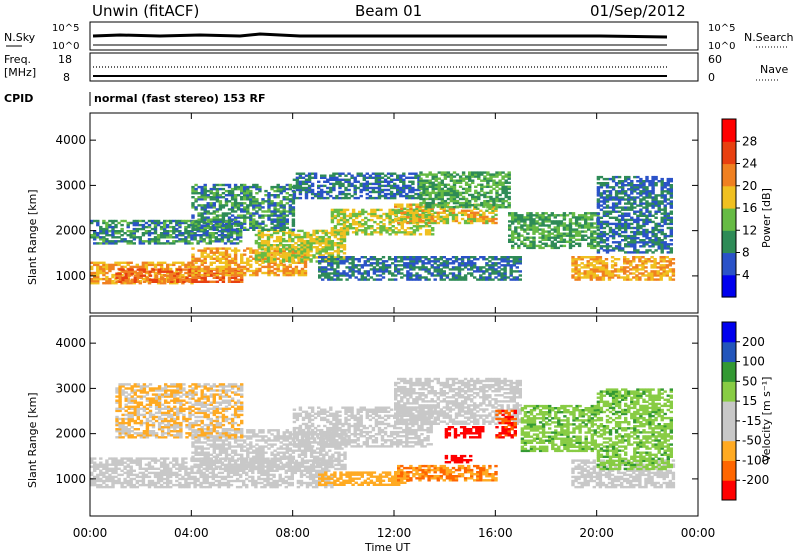 The height and width of the screenshot is (554, 800). Describe the element at coordinates (70, 276) in the screenshot. I see `y-tick-label: 1000` at that location.